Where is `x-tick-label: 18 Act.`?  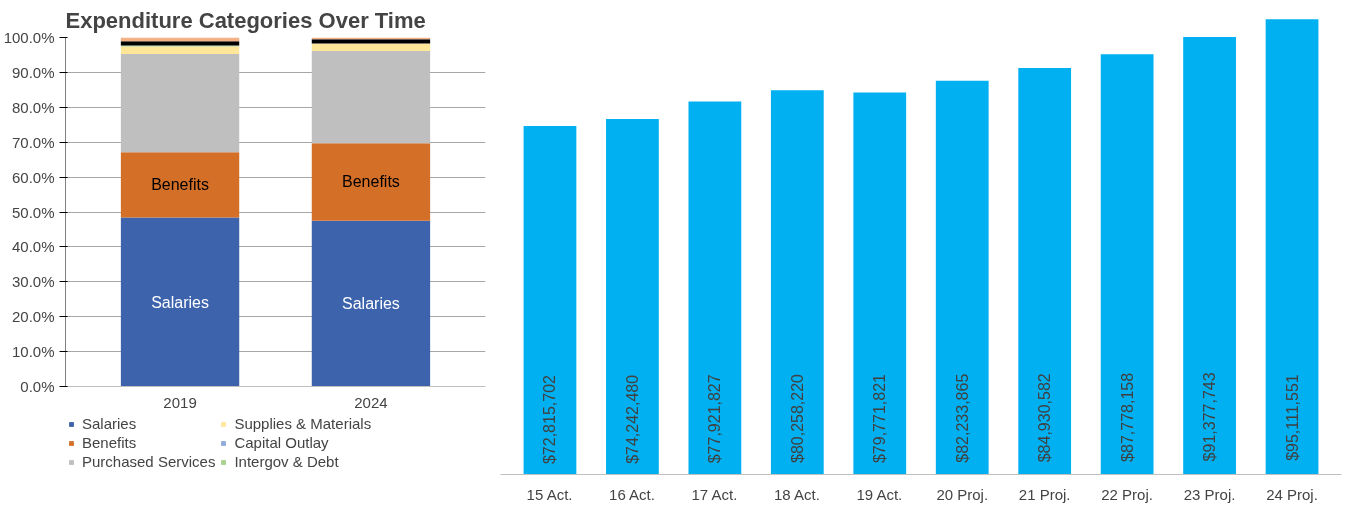
x-tick-label: 18 Act. is located at coordinates (796, 494).